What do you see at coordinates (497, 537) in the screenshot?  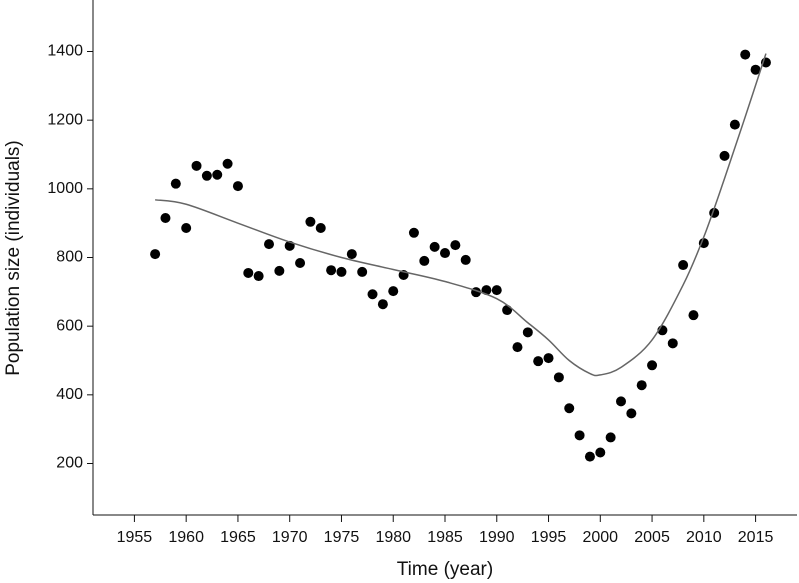 I see `x-tick-label: 1990` at bounding box center [497, 537].